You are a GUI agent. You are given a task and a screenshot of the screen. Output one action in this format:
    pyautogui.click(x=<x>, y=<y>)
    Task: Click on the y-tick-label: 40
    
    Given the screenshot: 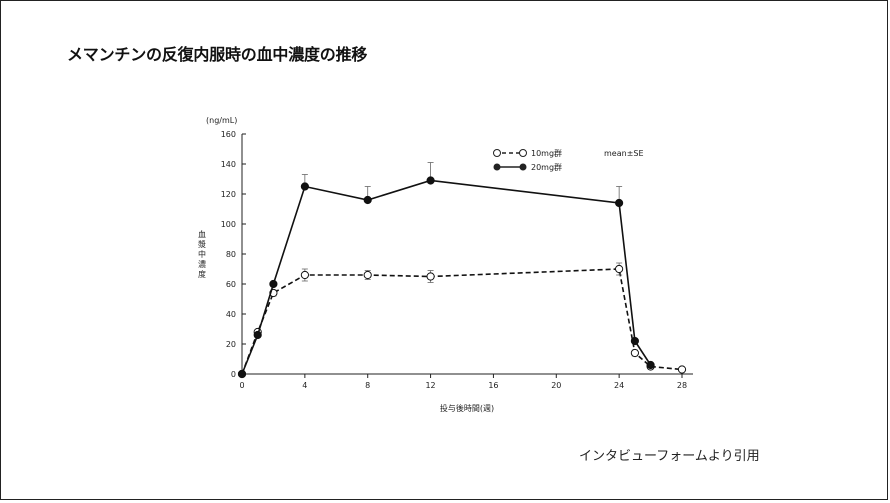 What is the action you would take?
    pyautogui.click(x=231, y=314)
    